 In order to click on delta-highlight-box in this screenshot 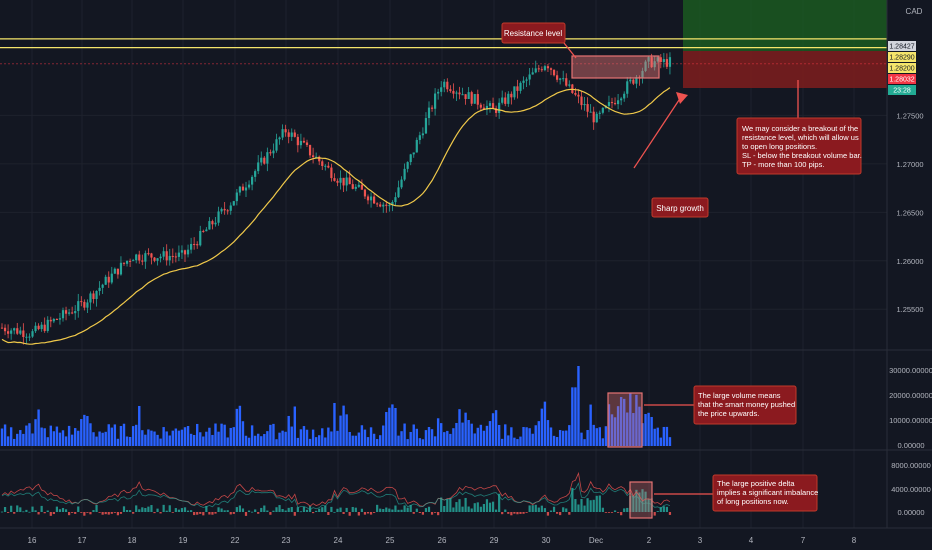, I will do `click(641, 500)`.